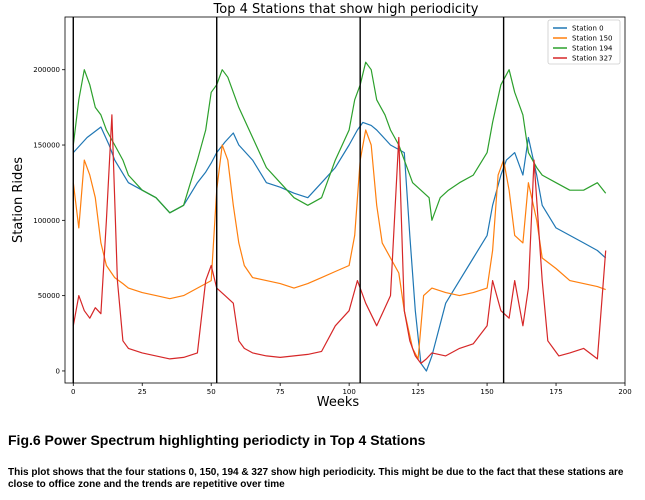  I want to click on legend-label: Station 194, so click(592, 49).